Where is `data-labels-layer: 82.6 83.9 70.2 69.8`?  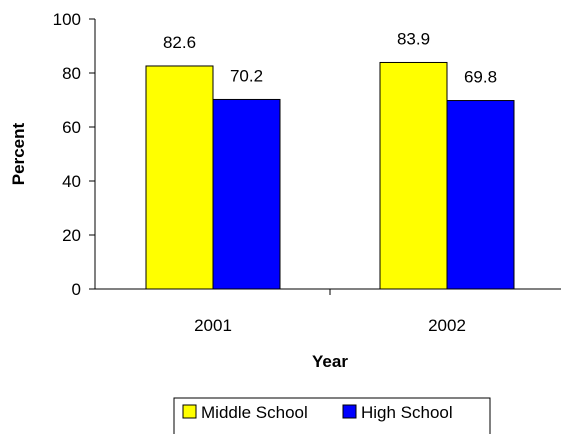
data-labels-layer: 82.6 83.9 70.2 69.8 is located at coordinates (330, 57).